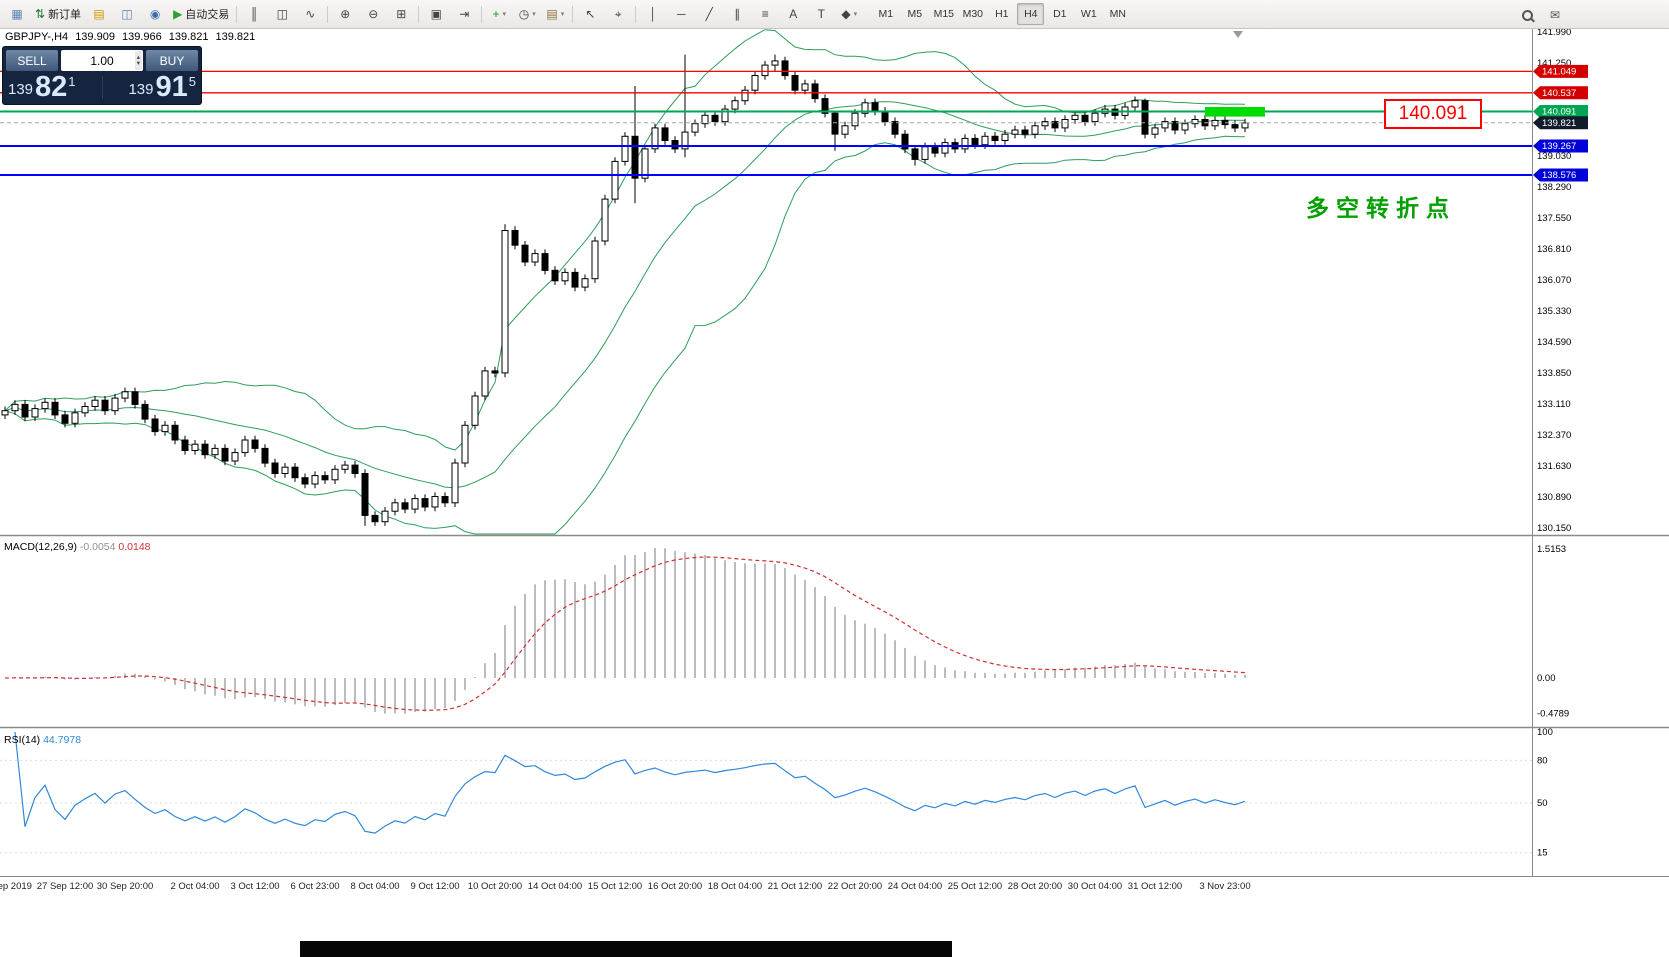 Image resolution: width=1669 pixels, height=957 pixels. I want to click on candlestick-chart-icon: ◫, so click(282, 14).